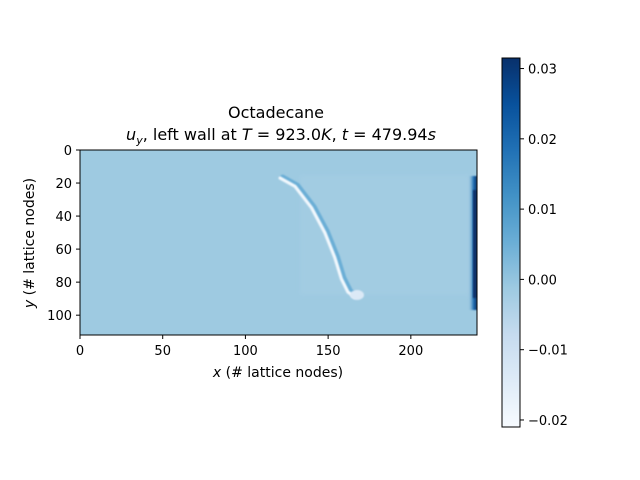 The image size is (640, 480). I want to click on x-tick-label: 100, so click(245, 351).